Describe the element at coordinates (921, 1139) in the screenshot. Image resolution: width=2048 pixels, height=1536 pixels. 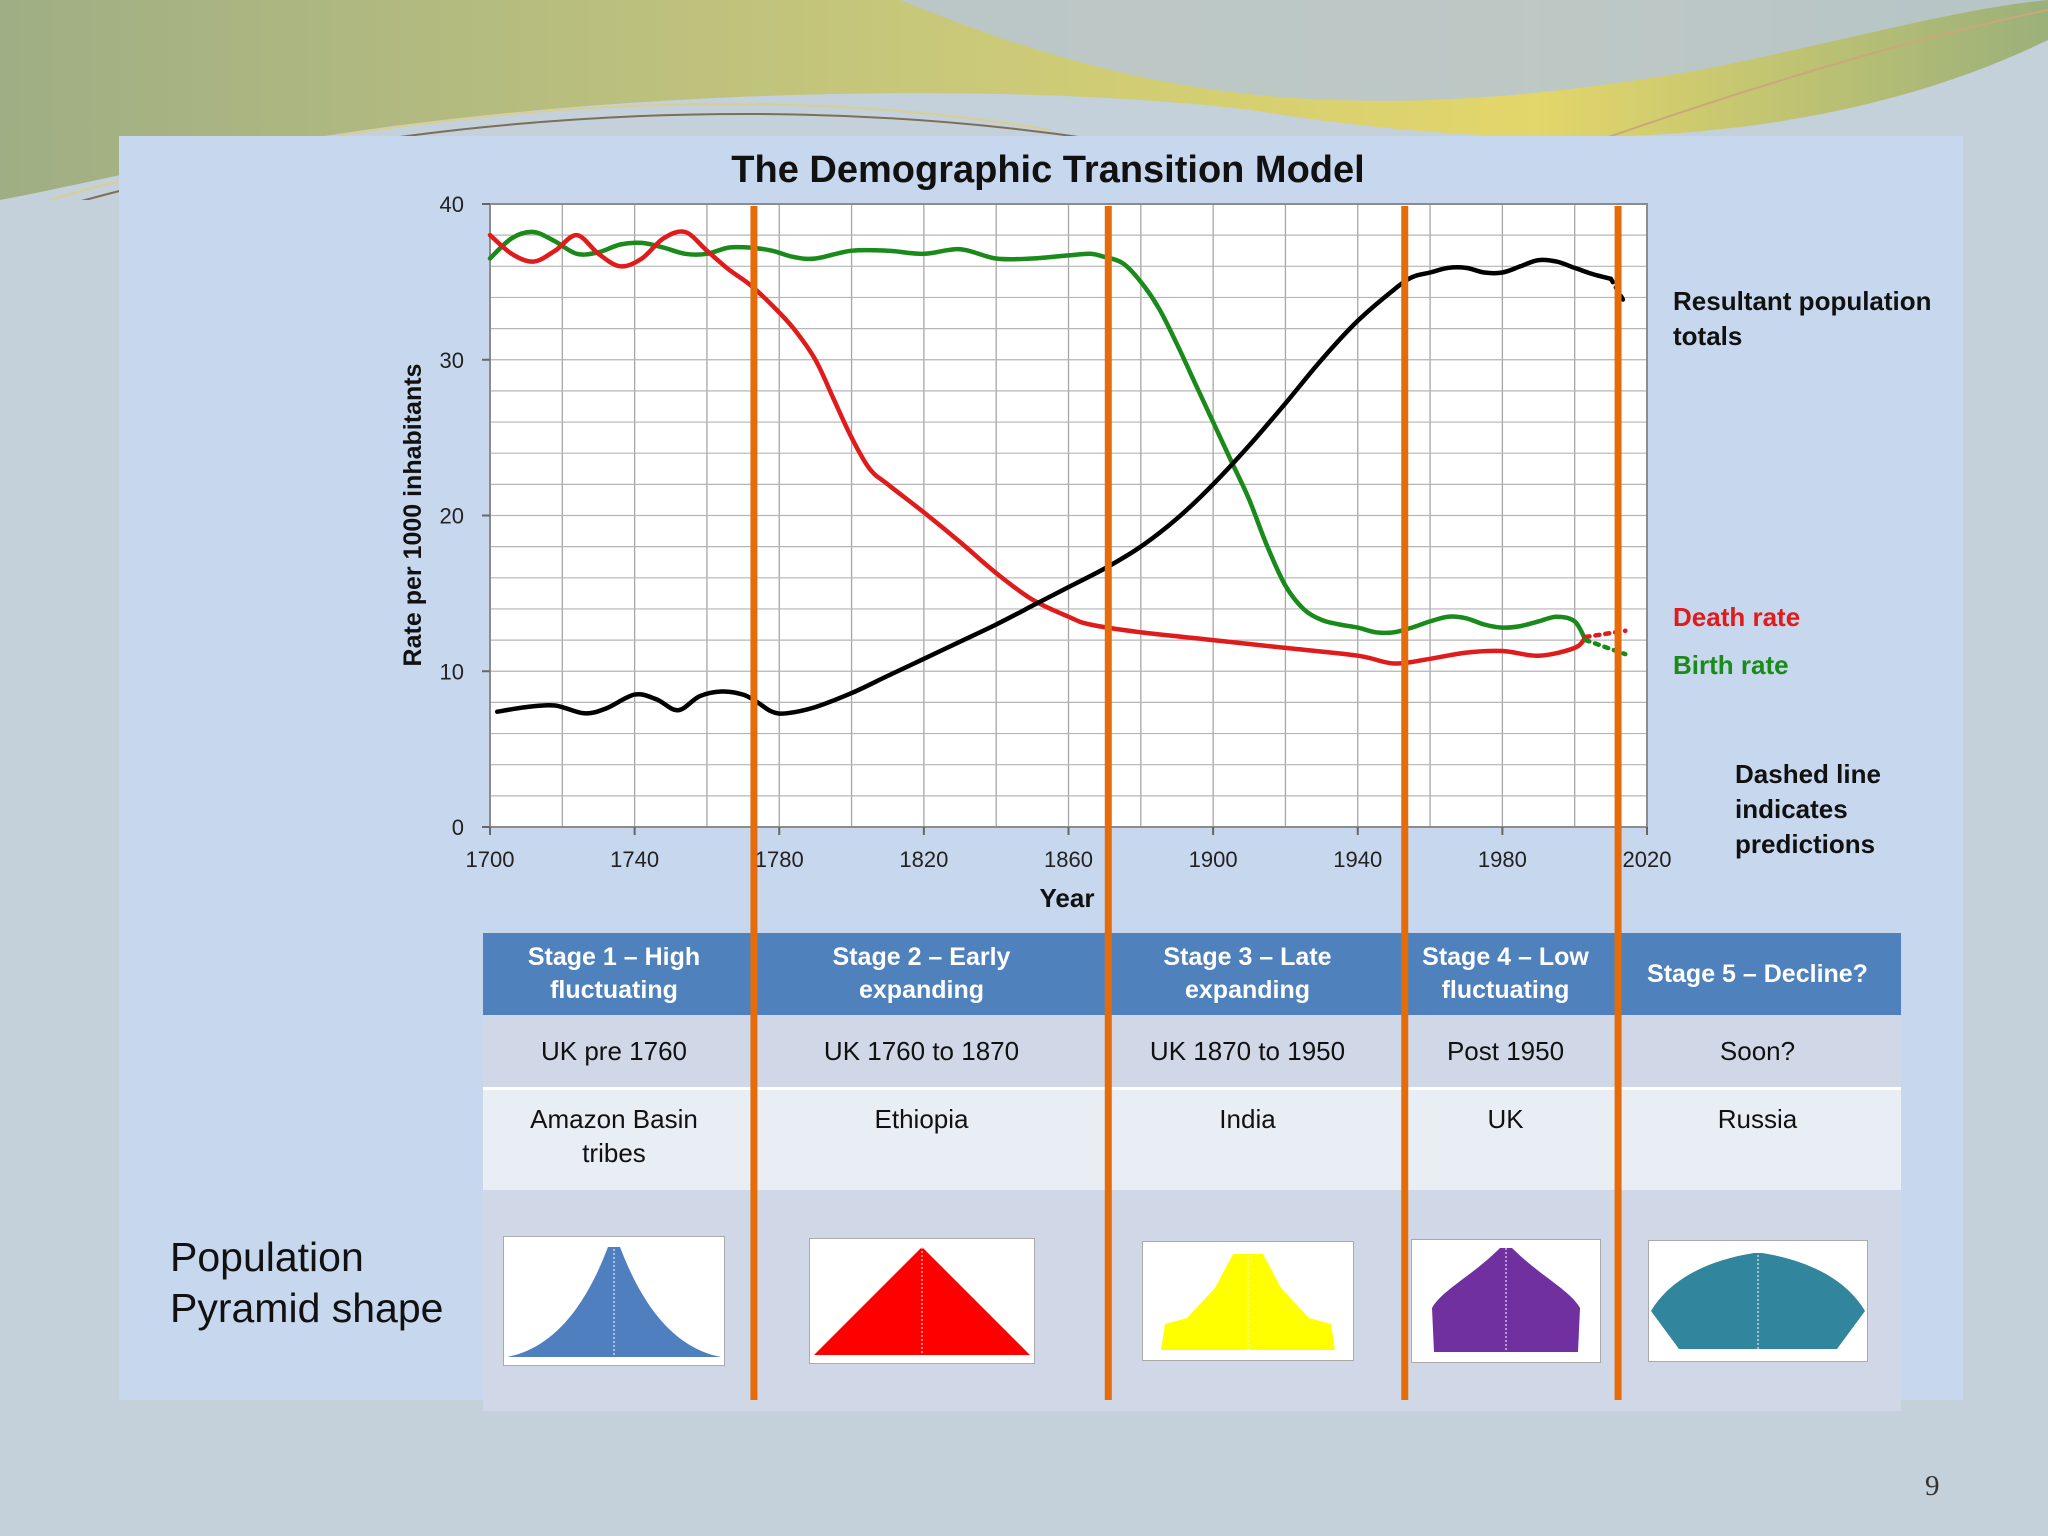
I see `stage-2-example: Ethiopia` at that location.